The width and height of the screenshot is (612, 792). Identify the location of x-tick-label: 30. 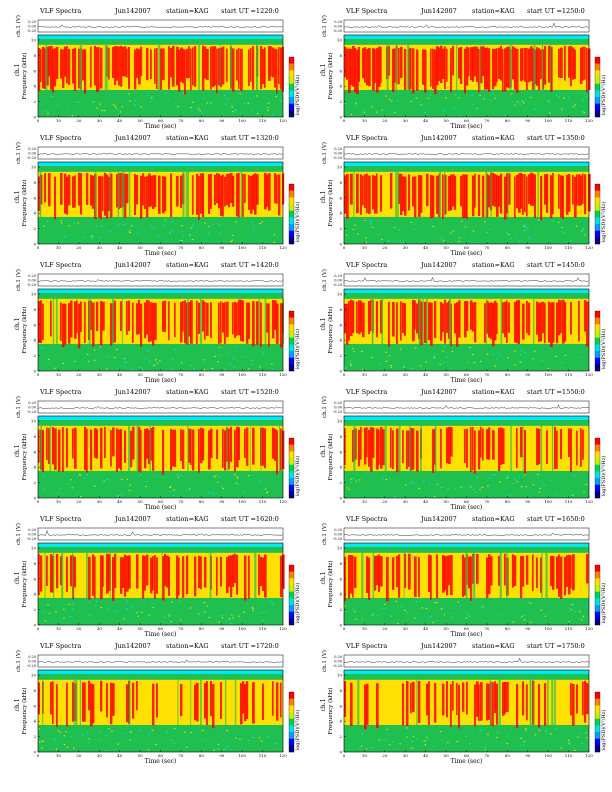
(100, 501).